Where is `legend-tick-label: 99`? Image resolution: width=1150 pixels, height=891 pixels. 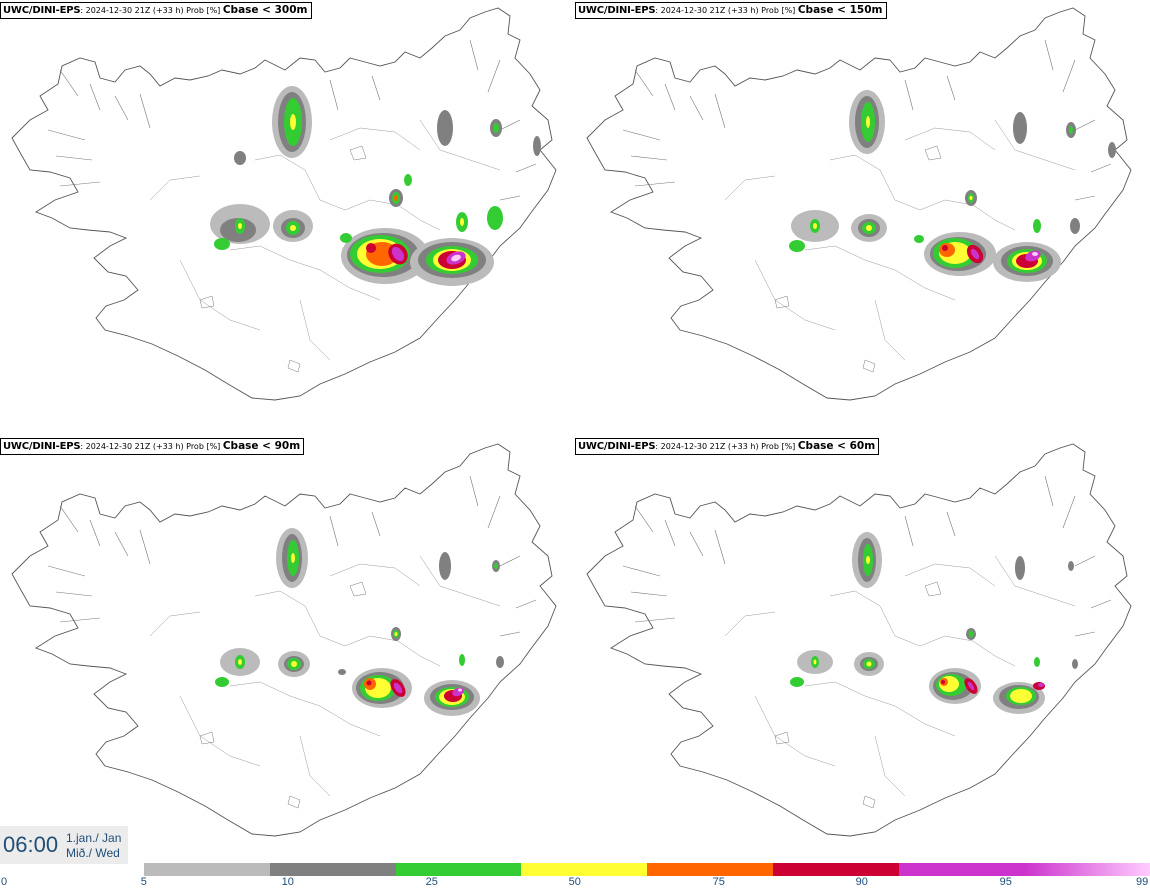 legend-tick-label: 99 is located at coordinates (1142, 882).